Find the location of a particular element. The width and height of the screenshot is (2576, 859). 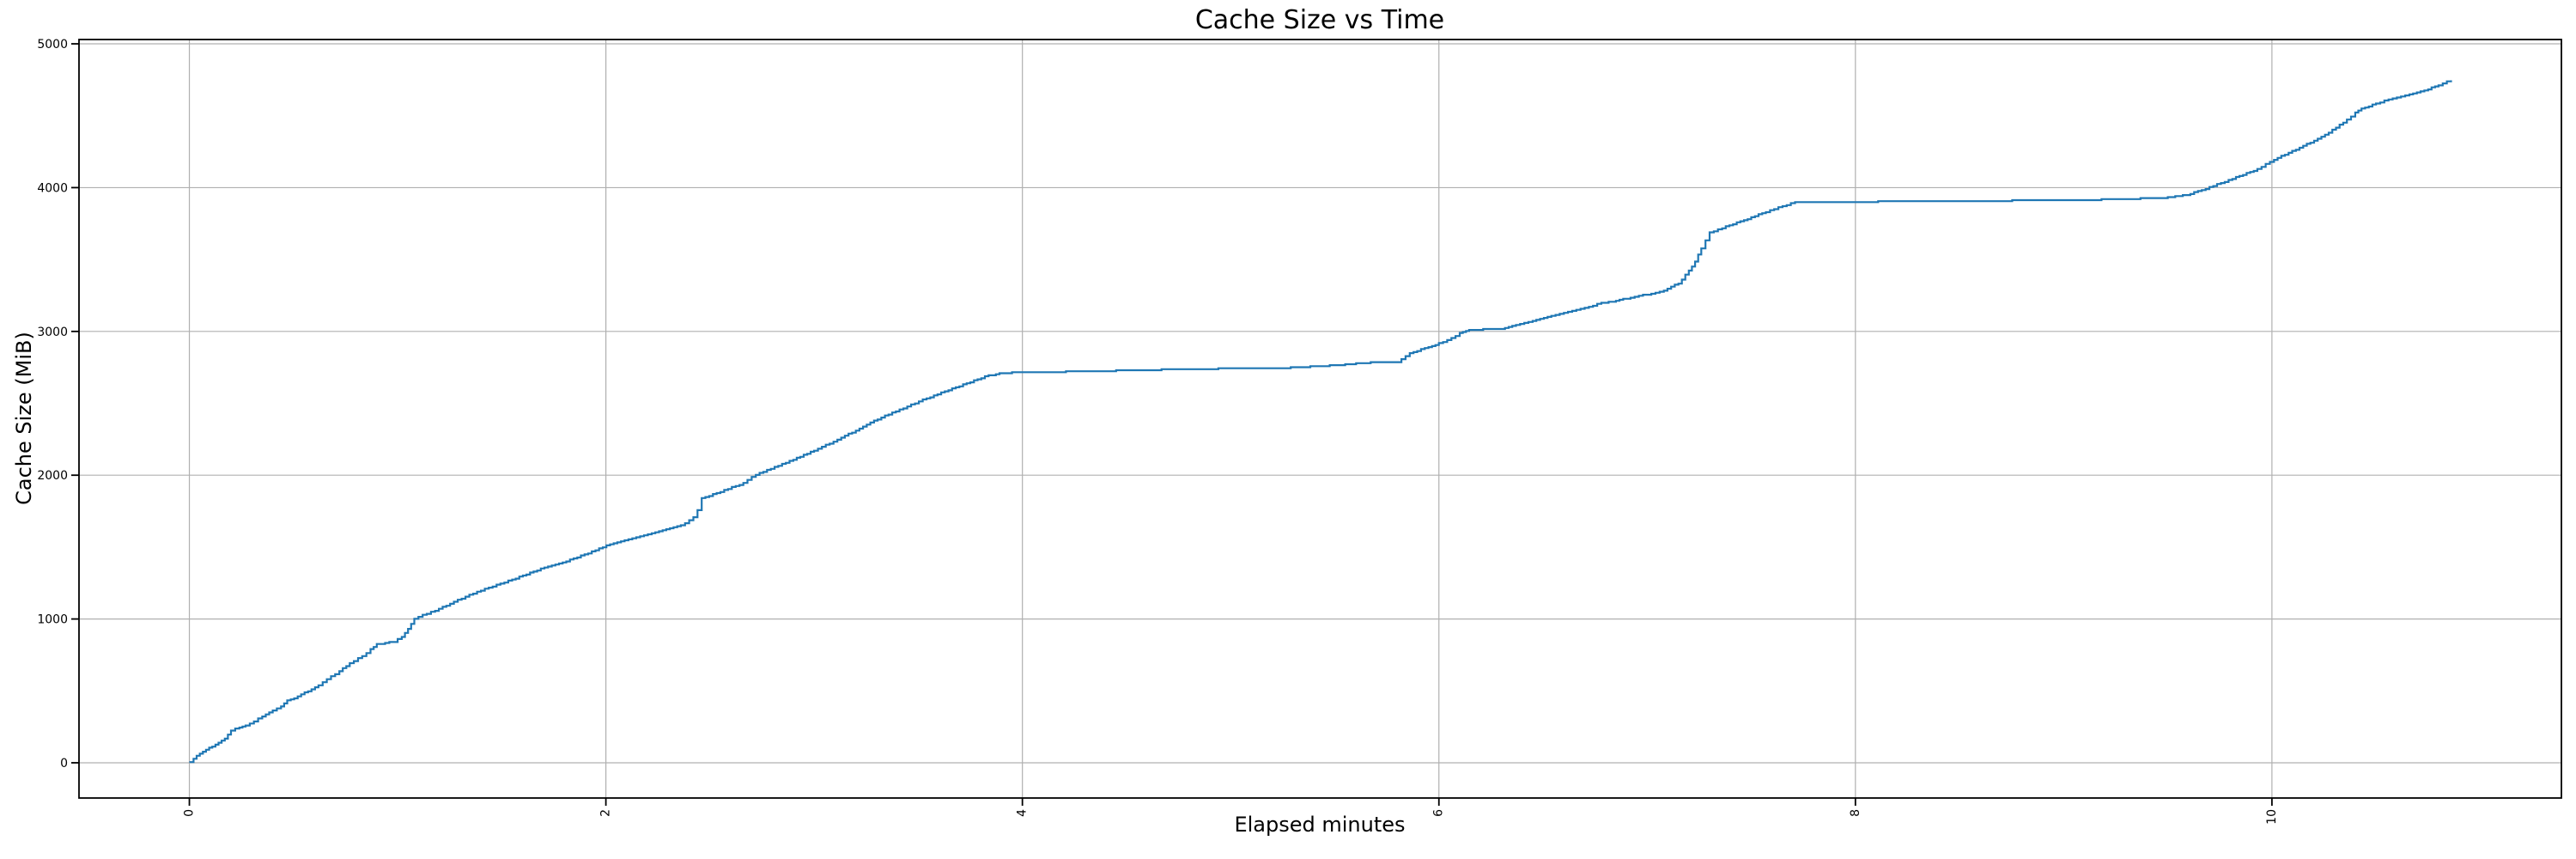

y-tick-label: 4000 is located at coordinates (52, 188).